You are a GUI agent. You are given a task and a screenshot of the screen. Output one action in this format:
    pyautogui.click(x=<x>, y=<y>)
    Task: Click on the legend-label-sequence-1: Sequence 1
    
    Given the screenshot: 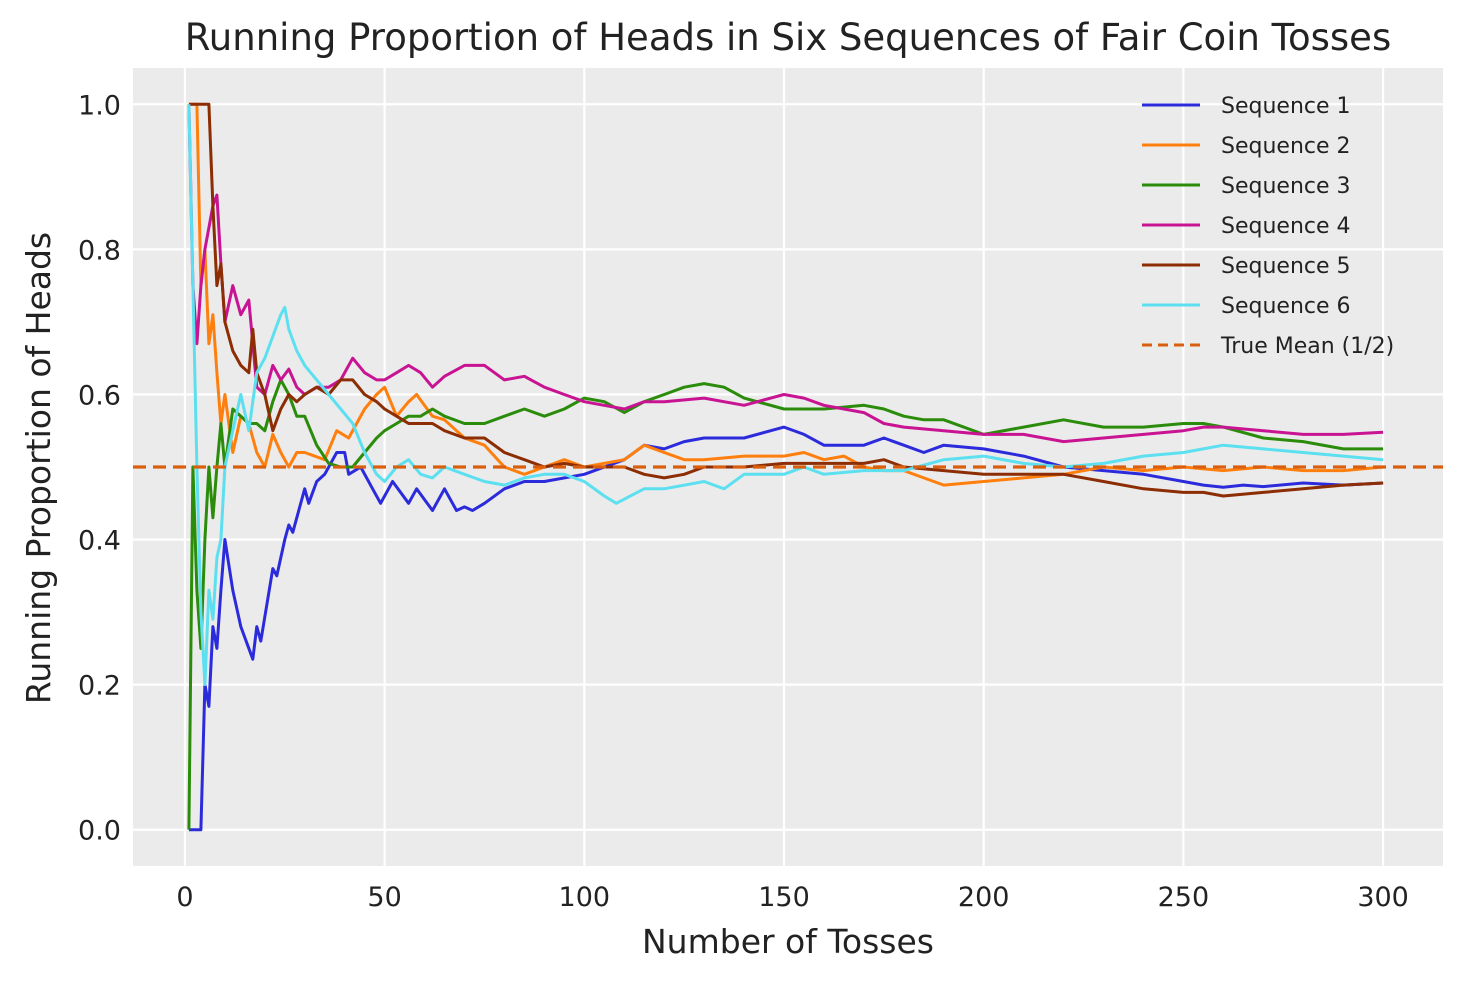 What is the action you would take?
    pyautogui.click(x=1286, y=106)
    